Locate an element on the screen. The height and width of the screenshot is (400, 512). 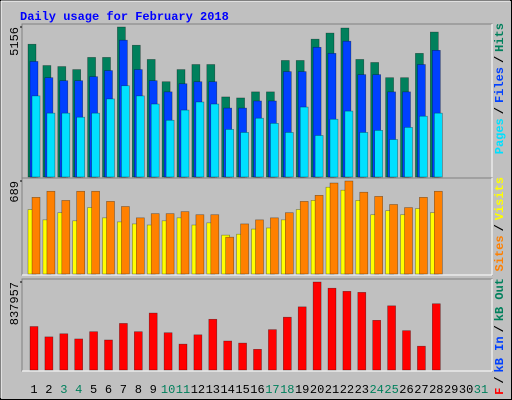
x-tick-label: 25 is located at coordinates (391, 390).